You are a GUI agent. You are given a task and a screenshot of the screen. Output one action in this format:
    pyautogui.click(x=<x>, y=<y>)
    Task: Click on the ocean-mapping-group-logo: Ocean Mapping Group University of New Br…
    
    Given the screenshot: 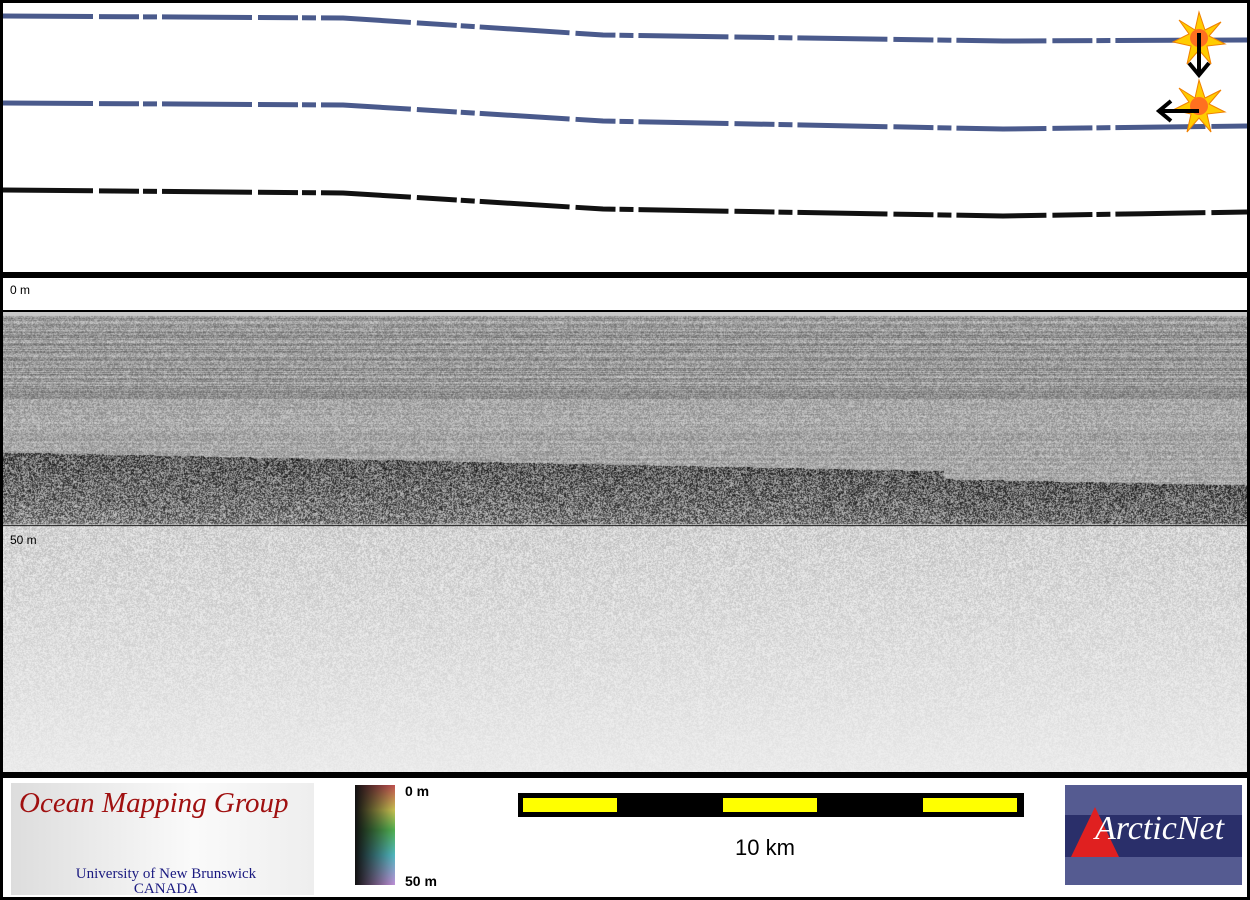 What is the action you would take?
    pyautogui.click(x=162, y=839)
    